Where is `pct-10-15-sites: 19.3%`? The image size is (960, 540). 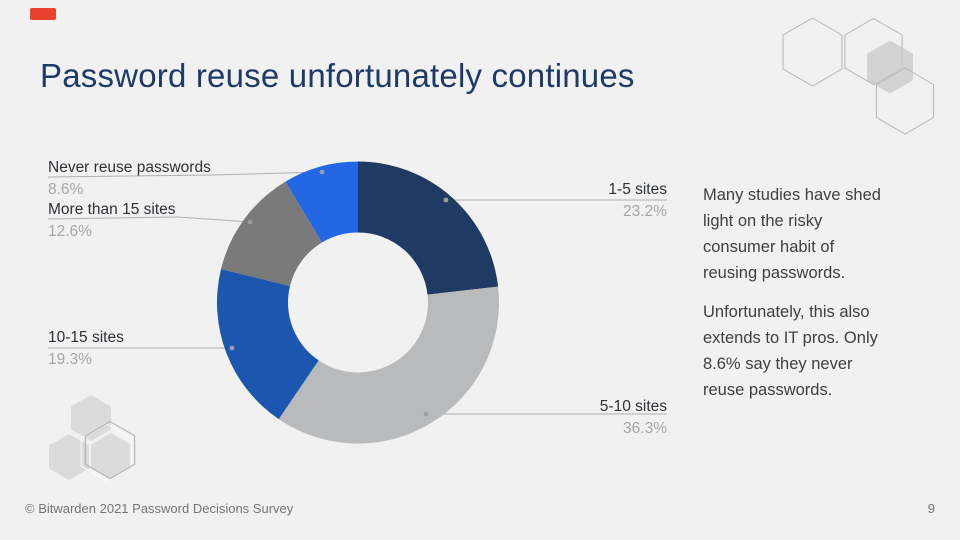
pct-10-15-sites: 19.3% is located at coordinates (70, 359).